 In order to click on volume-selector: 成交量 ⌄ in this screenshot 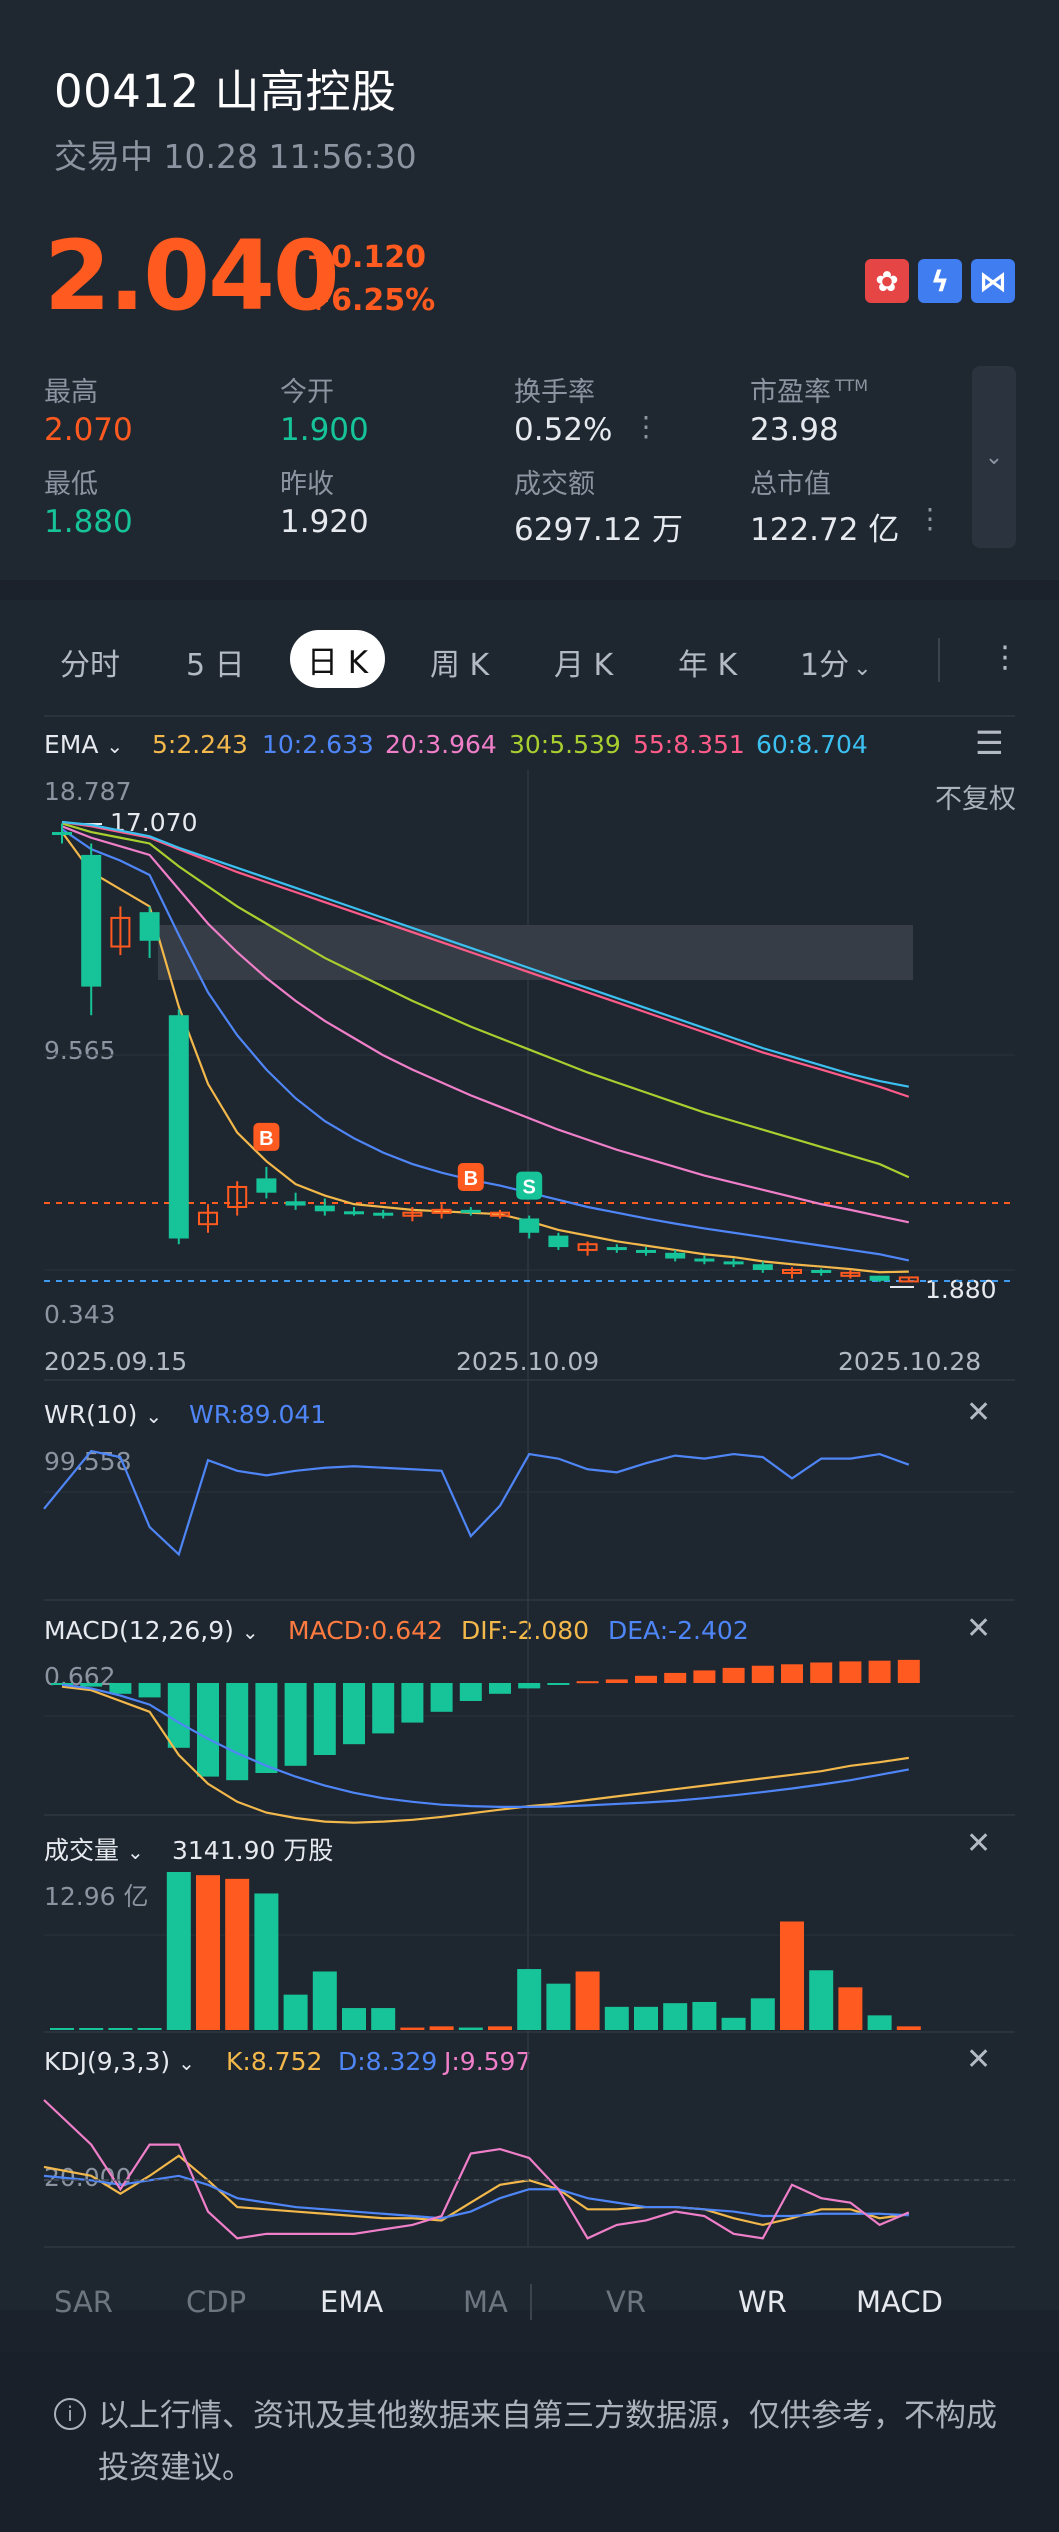, I will do `click(94, 1850)`.